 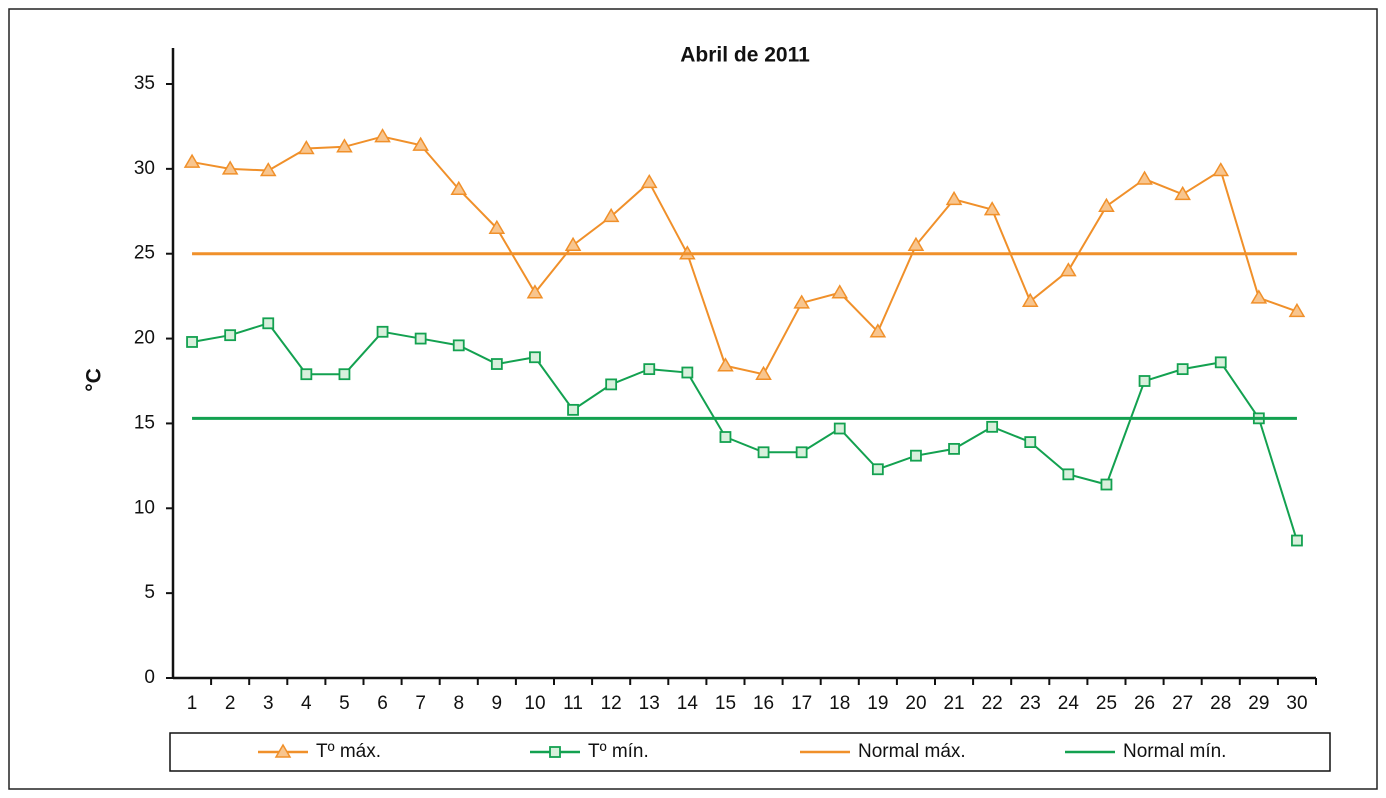 I want to click on y-tick-label: 0, so click(x=149, y=677).